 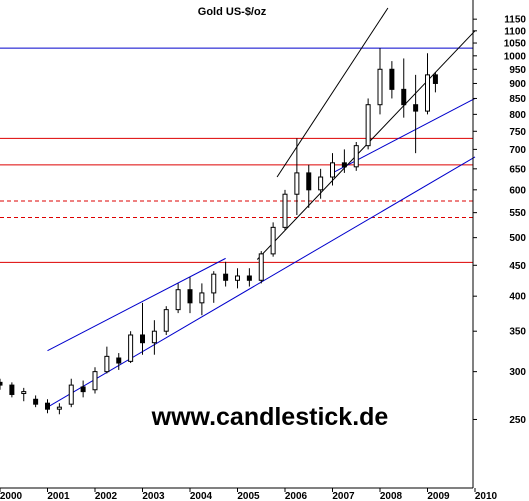 I want to click on x-tick-label: 2010, so click(x=486, y=496).